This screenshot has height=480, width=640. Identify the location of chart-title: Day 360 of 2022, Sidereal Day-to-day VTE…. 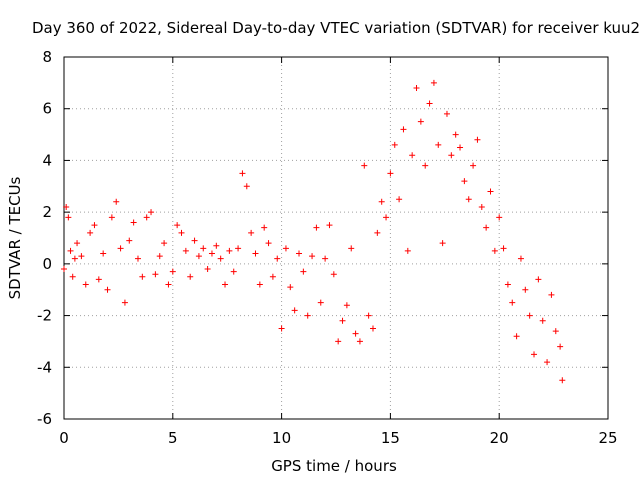
(336, 28).